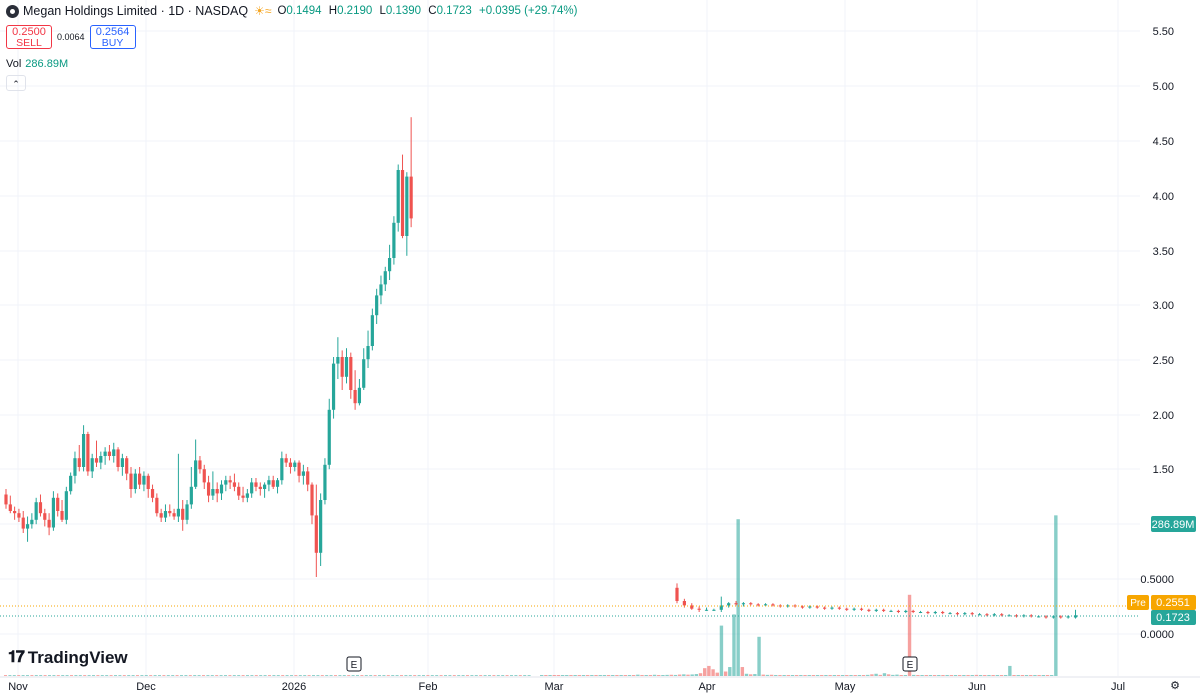 The height and width of the screenshot is (698, 1200). What do you see at coordinates (29, 37) in the screenshot?
I see `sell-button: 0.2500 SELL` at bounding box center [29, 37].